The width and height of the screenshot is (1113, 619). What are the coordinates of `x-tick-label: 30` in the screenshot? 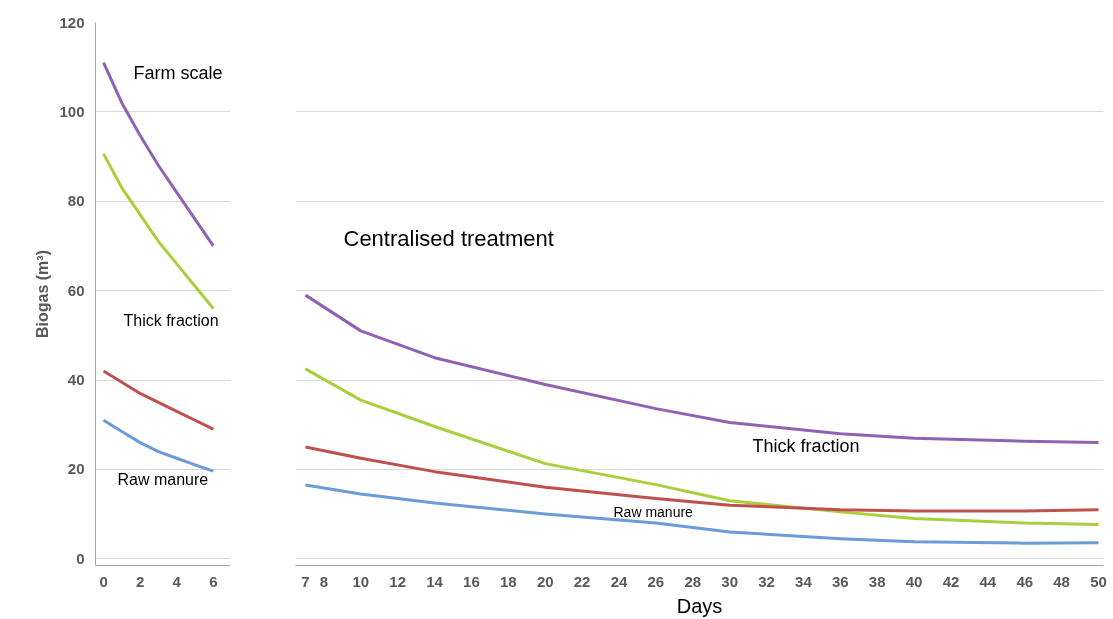 It's located at (729, 581).